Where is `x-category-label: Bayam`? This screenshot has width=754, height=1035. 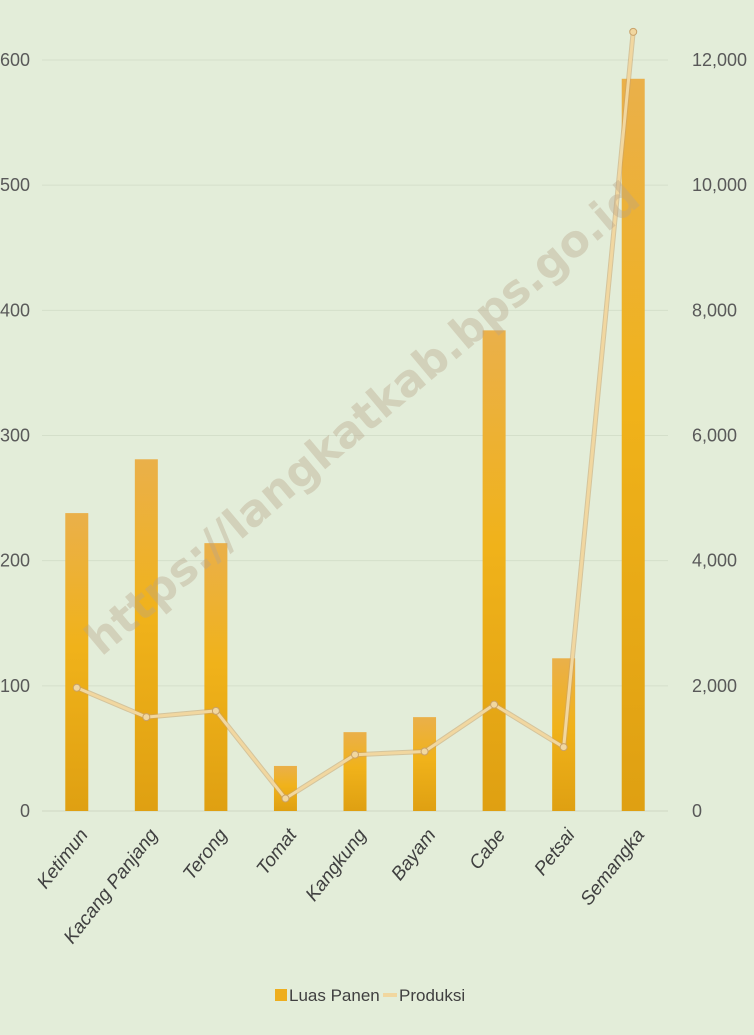
x-category-label: Bayam is located at coordinates (414, 855).